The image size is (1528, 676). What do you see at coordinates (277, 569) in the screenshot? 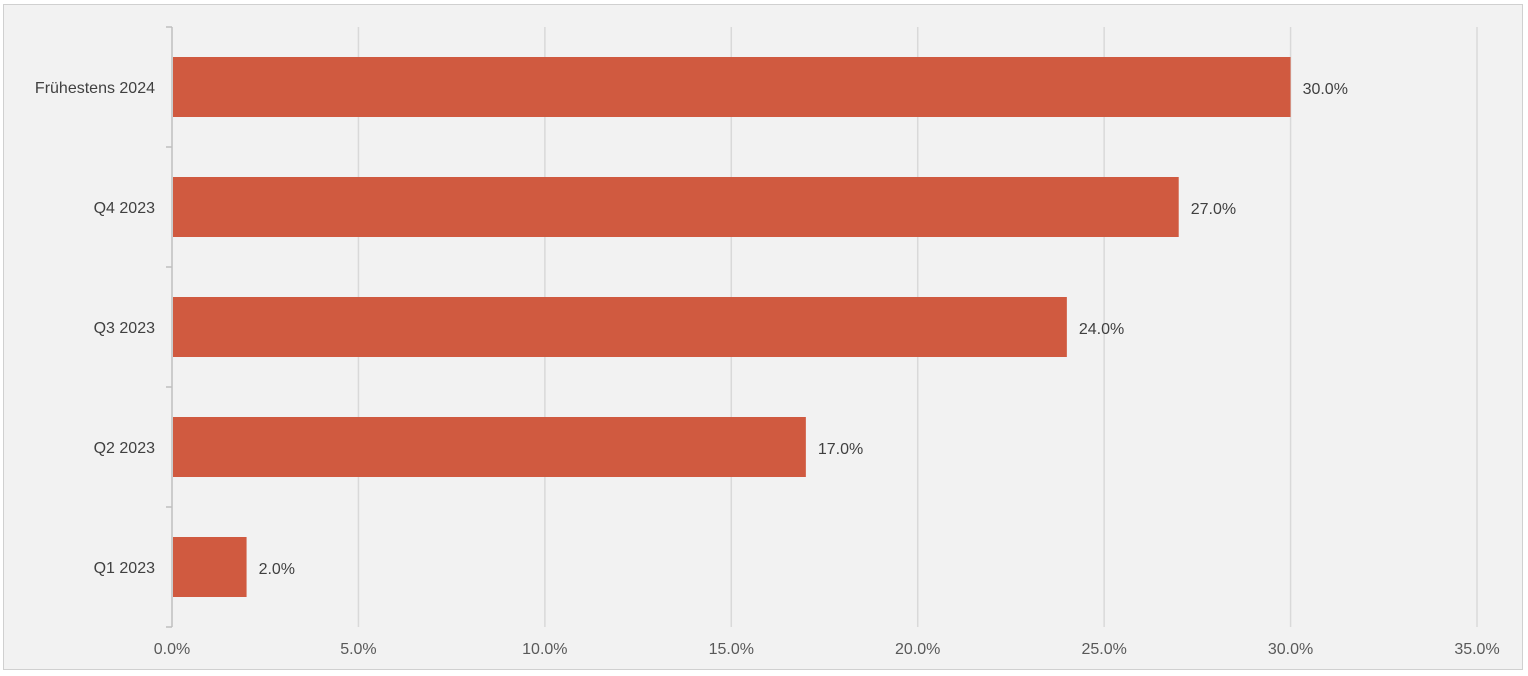
I see `data-label: 2.0%` at bounding box center [277, 569].